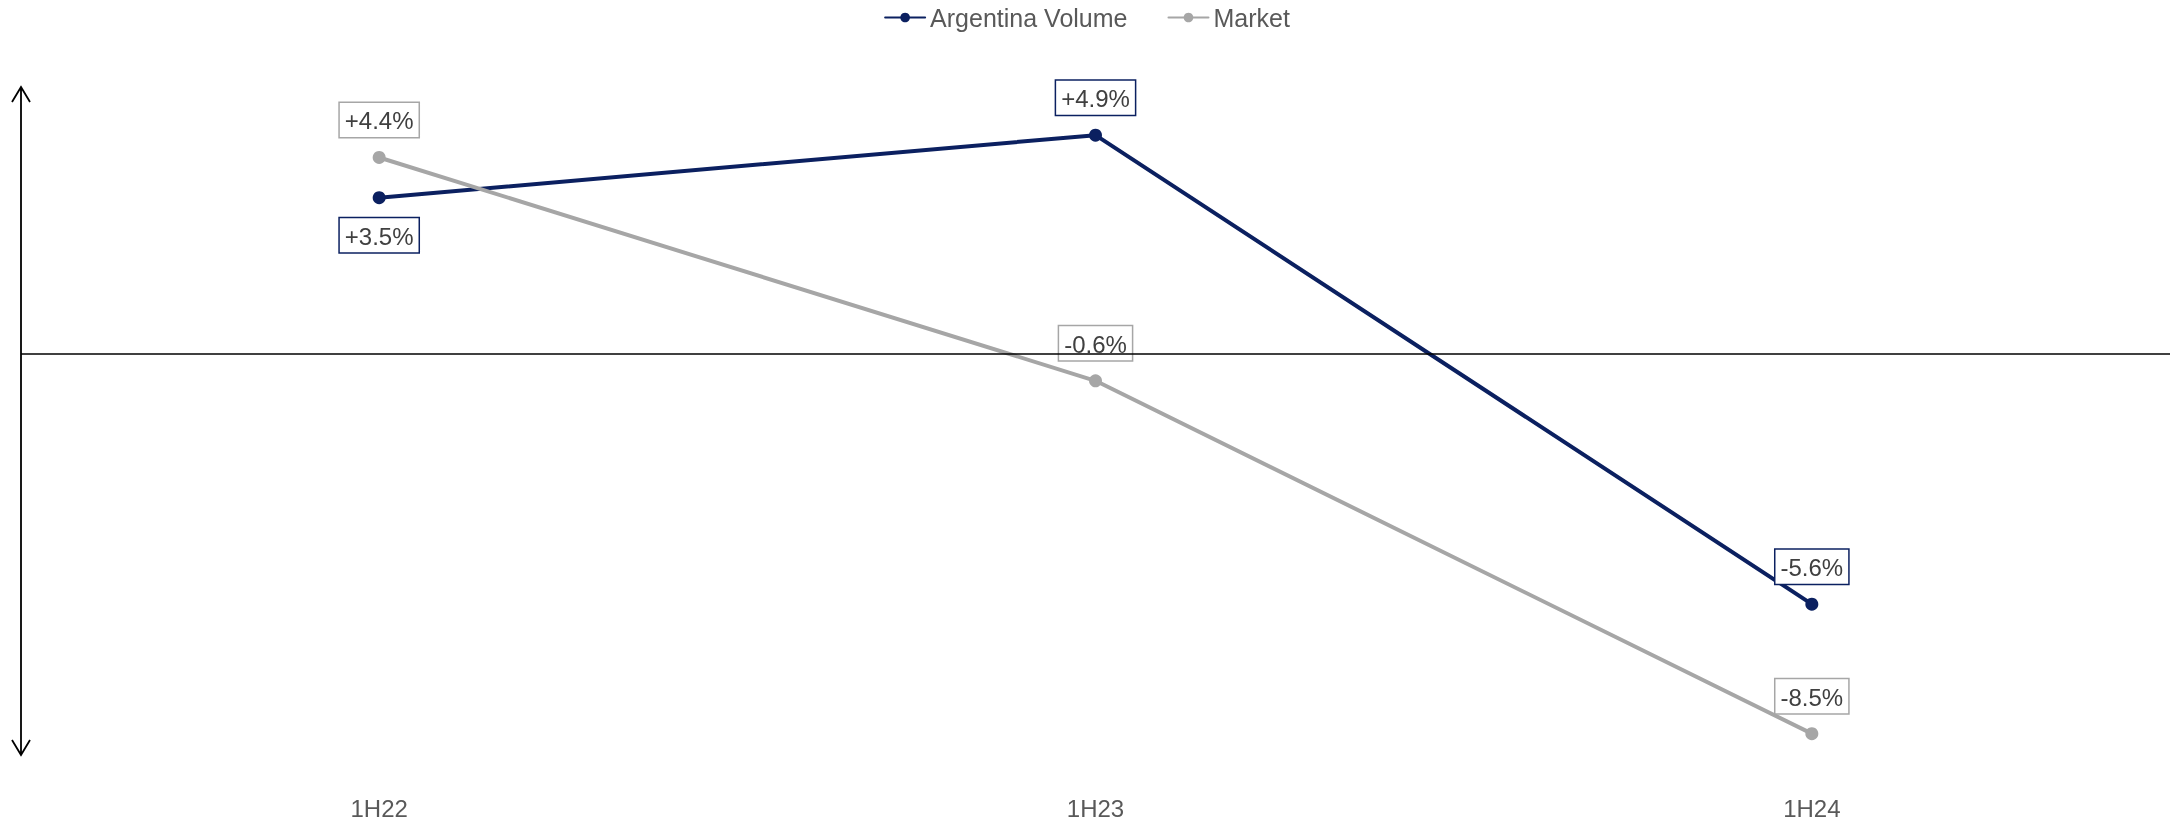 This screenshot has width=2174, height=820. What do you see at coordinates (379, 236) in the screenshot?
I see `data-label: +3.5%` at bounding box center [379, 236].